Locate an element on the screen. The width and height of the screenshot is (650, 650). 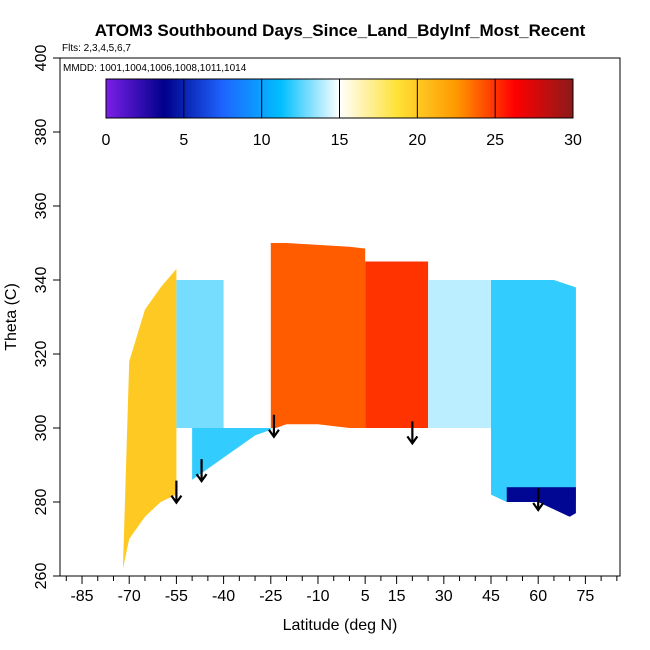
colorbar-tick-label: 25 is located at coordinates (495, 140).